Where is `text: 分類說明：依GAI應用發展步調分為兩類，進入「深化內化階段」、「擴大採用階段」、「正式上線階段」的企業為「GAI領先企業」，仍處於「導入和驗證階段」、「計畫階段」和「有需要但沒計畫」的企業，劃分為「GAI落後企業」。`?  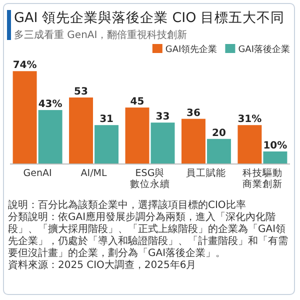
text: 分類說明：依GAI應用發展步調分為兩類，進入「深化內化階段」、「擴大採用階段」、「正式上線階段」的企業為「GAI領先企業」，仍處於「導入和驗證階段」、「計畫階段」和「有需要但沒計畫」的企業，劃分為「GAI落後企業」。 is located at coordinates (148, 236).